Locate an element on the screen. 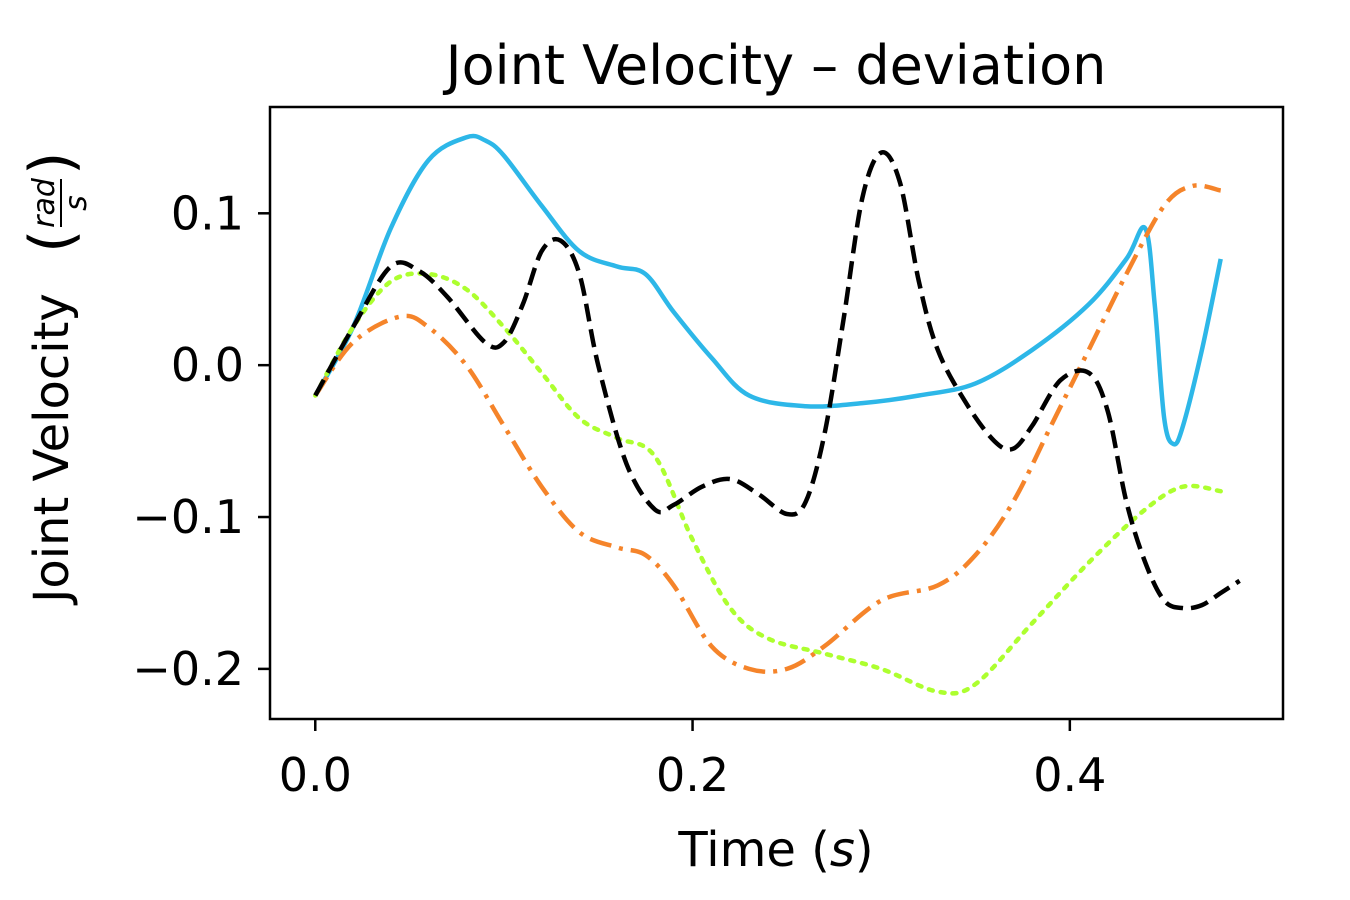  x-axis-label-close: ) is located at coordinates (864, 850).